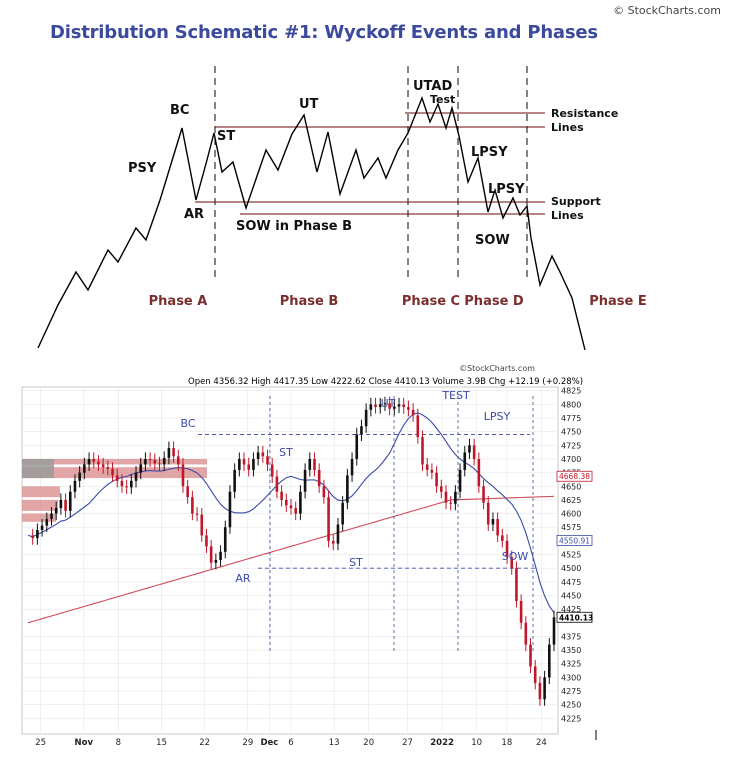  What do you see at coordinates (226, 136) in the screenshot?
I see `label-st: ST` at bounding box center [226, 136].